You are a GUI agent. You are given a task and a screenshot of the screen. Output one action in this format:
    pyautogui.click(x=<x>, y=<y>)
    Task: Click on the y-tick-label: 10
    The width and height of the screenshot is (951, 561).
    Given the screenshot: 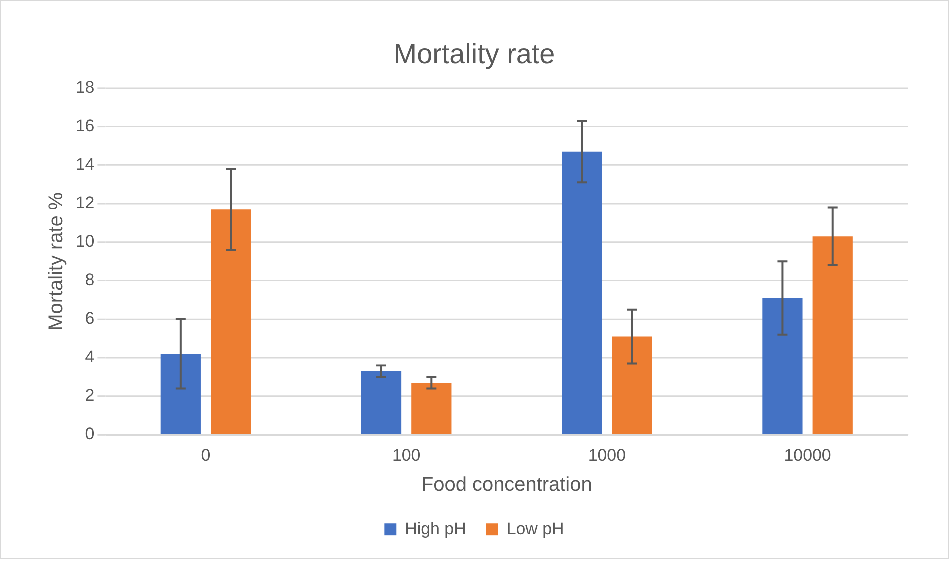 What is the action you would take?
    pyautogui.click(x=85, y=242)
    